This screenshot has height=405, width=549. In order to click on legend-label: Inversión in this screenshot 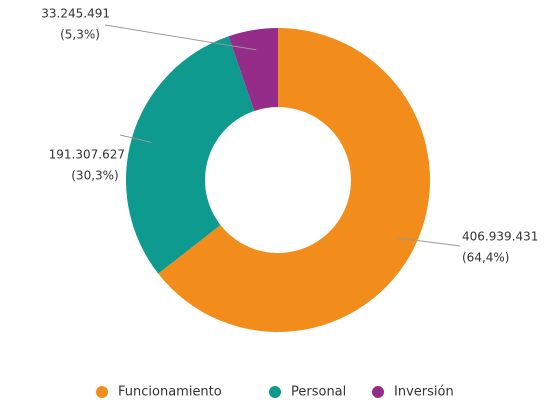, I will do `click(424, 392)`.